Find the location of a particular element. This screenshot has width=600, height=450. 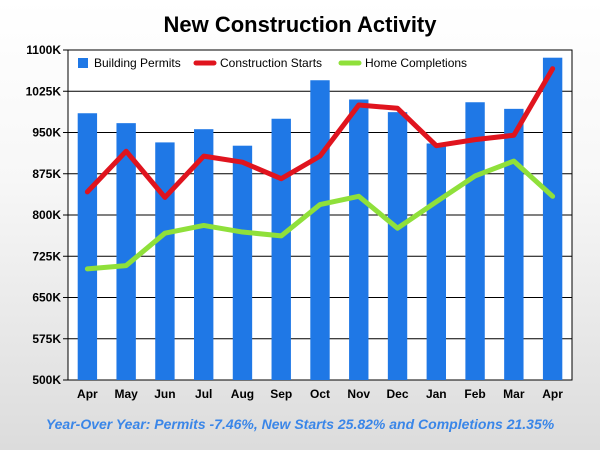

x-tick-label: Dec is located at coordinates (398, 394).